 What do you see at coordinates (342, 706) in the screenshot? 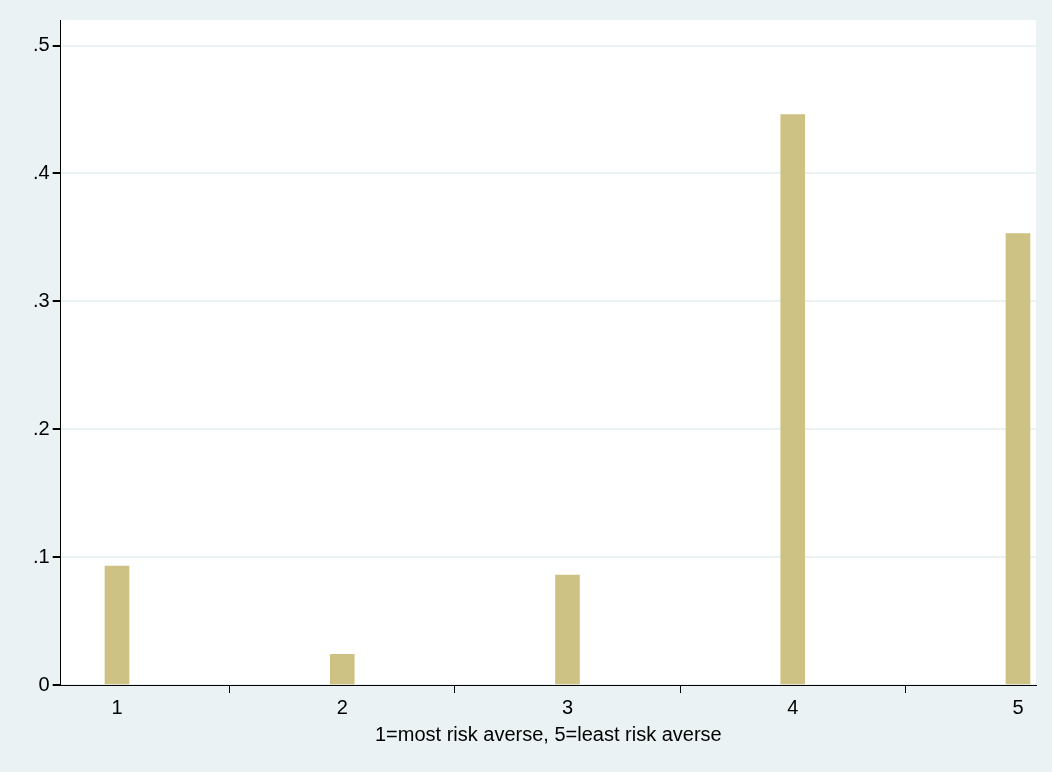
I see `x-tick-label: 2` at bounding box center [342, 706].